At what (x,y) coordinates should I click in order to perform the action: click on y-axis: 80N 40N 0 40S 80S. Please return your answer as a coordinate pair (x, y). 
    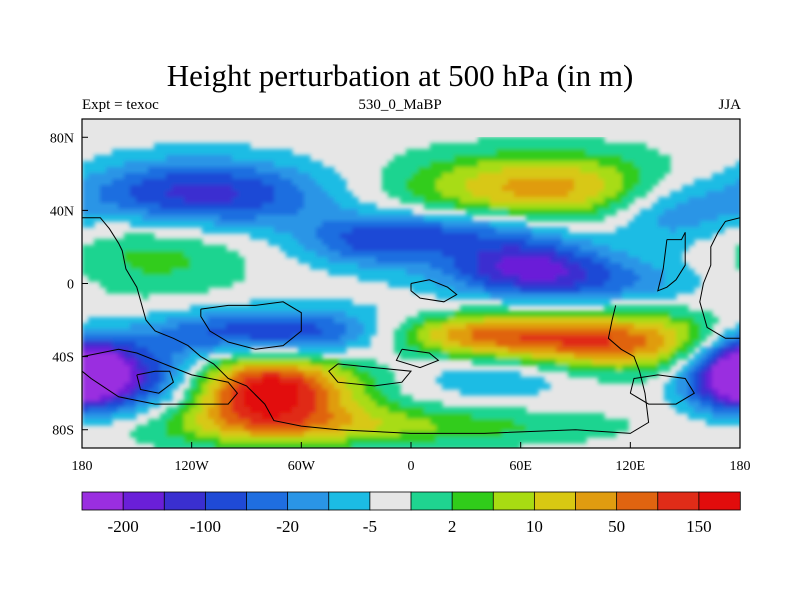
    Looking at the image, I should click on (69, 285).